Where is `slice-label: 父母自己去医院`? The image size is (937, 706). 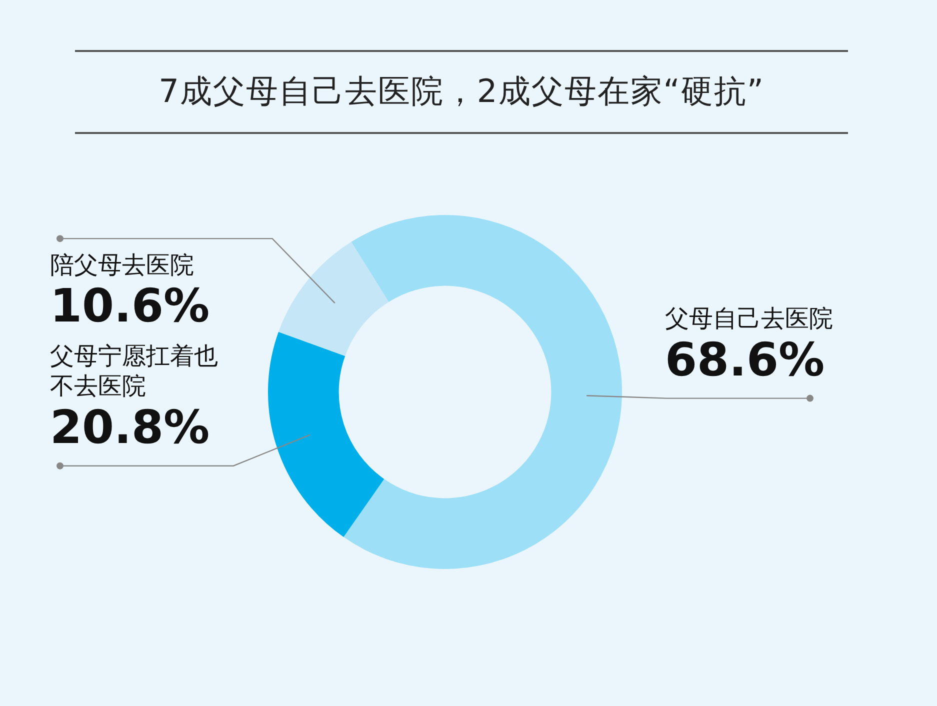
slice-label: 父母自己去医院 is located at coordinates (749, 318).